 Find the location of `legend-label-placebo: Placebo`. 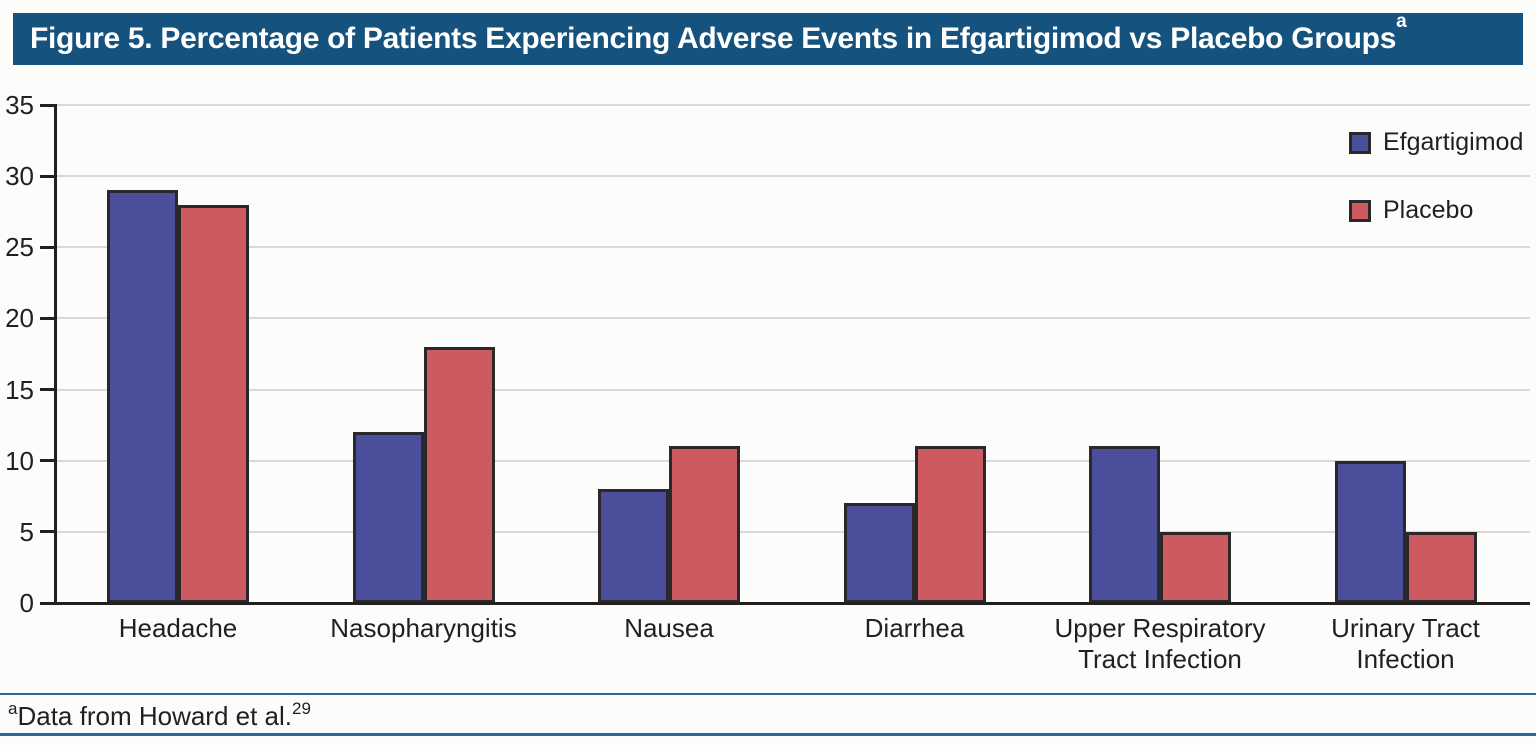

legend-label-placebo: Placebo is located at coordinates (1428, 210).